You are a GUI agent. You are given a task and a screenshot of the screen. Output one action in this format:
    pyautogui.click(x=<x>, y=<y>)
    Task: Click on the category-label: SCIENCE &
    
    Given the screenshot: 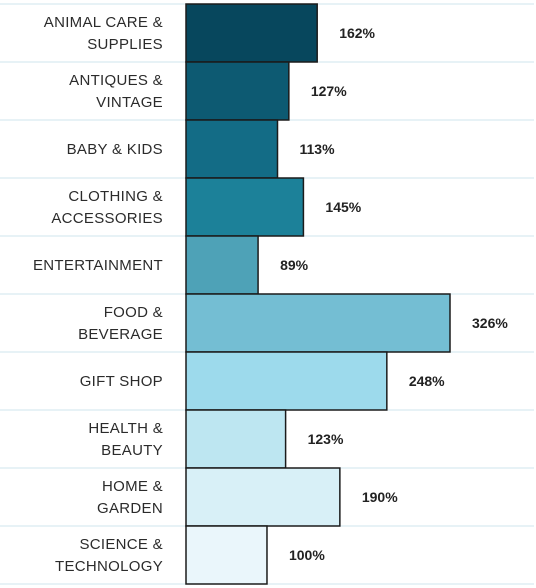 What is the action you would take?
    pyautogui.click(x=121, y=544)
    